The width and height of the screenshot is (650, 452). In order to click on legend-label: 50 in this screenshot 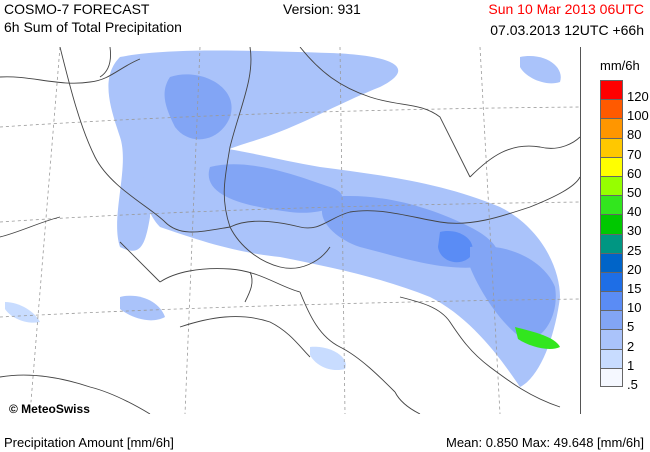, I will do `click(634, 192)`.